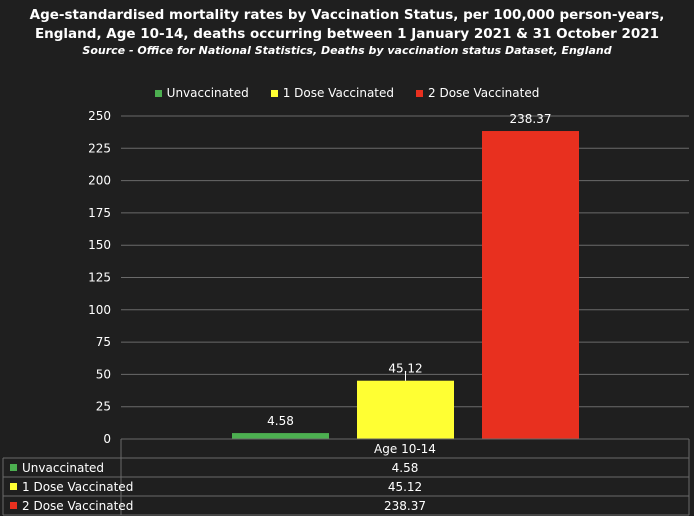 The width and height of the screenshot is (694, 516). I want to click on table-row-value-2: 45.12, so click(405, 487).